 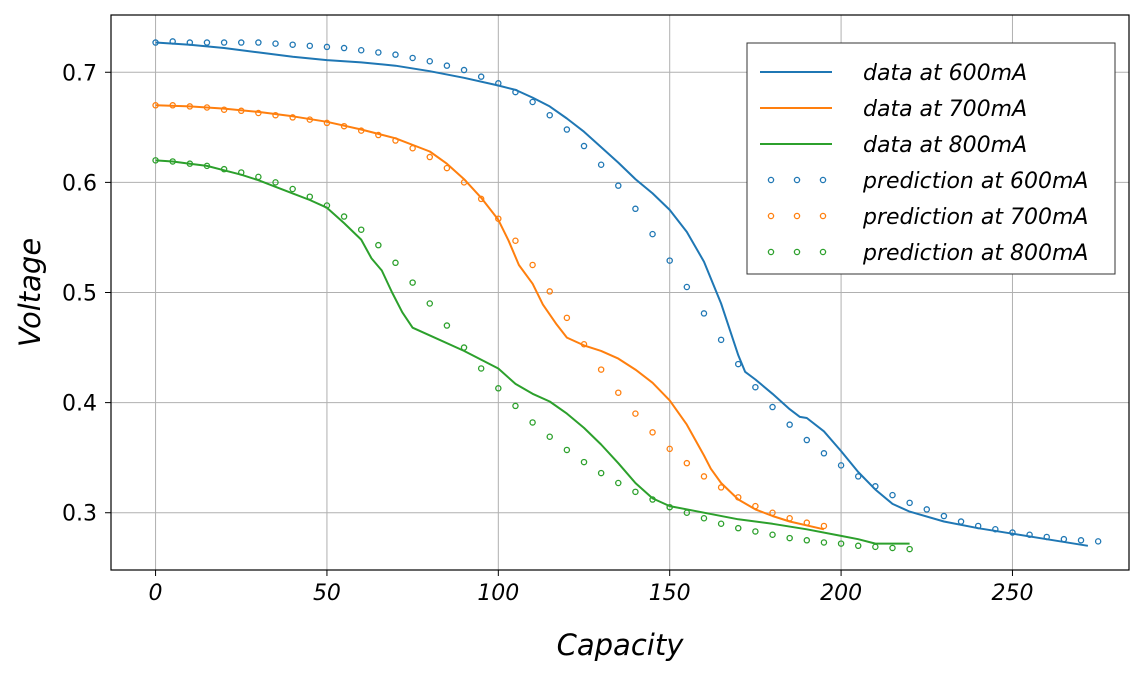 I want to click on x-axis-title: Capacity, so click(x=621, y=645).